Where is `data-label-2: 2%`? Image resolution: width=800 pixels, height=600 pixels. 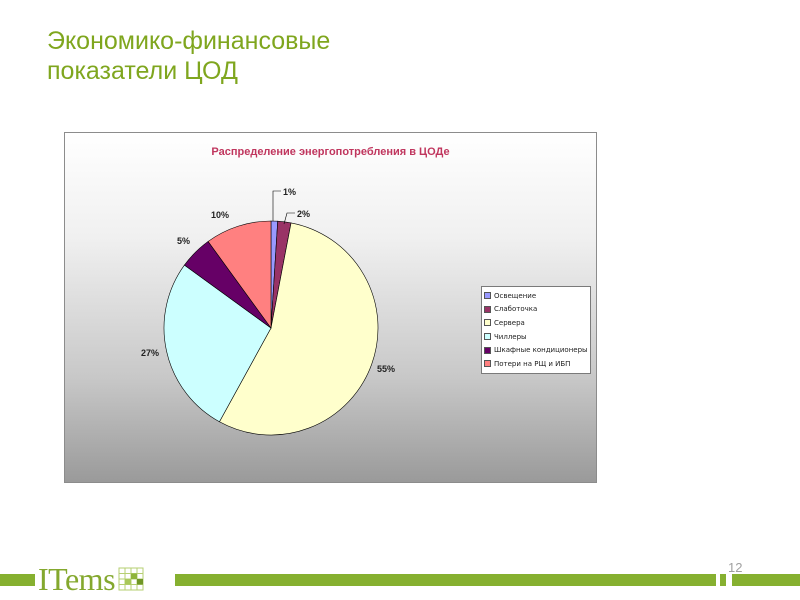
data-label-2: 2% is located at coordinates (303, 214).